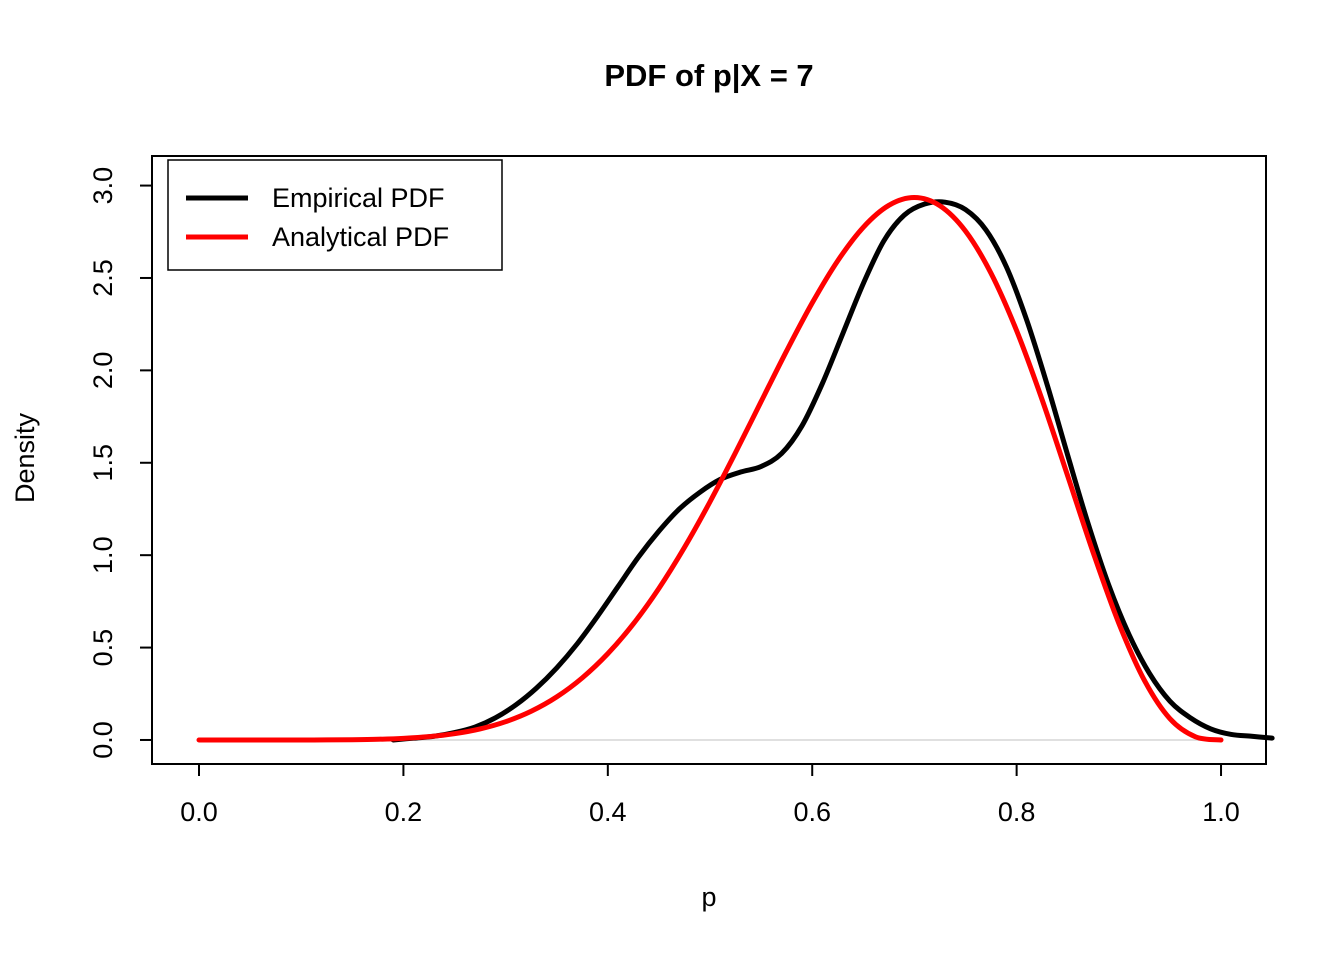 This screenshot has width=1344, height=960. Describe the element at coordinates (25, 457) in the screenshot. I see `y-axis-label: Density` at that location.